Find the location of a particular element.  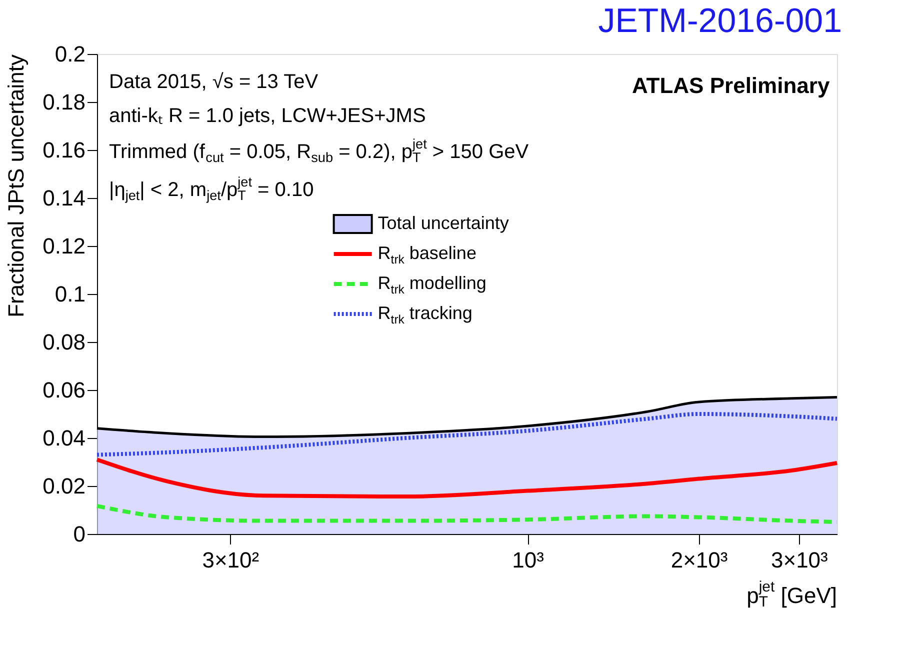

y-tick-label: 0.2 is located at coordinates (70, 54).